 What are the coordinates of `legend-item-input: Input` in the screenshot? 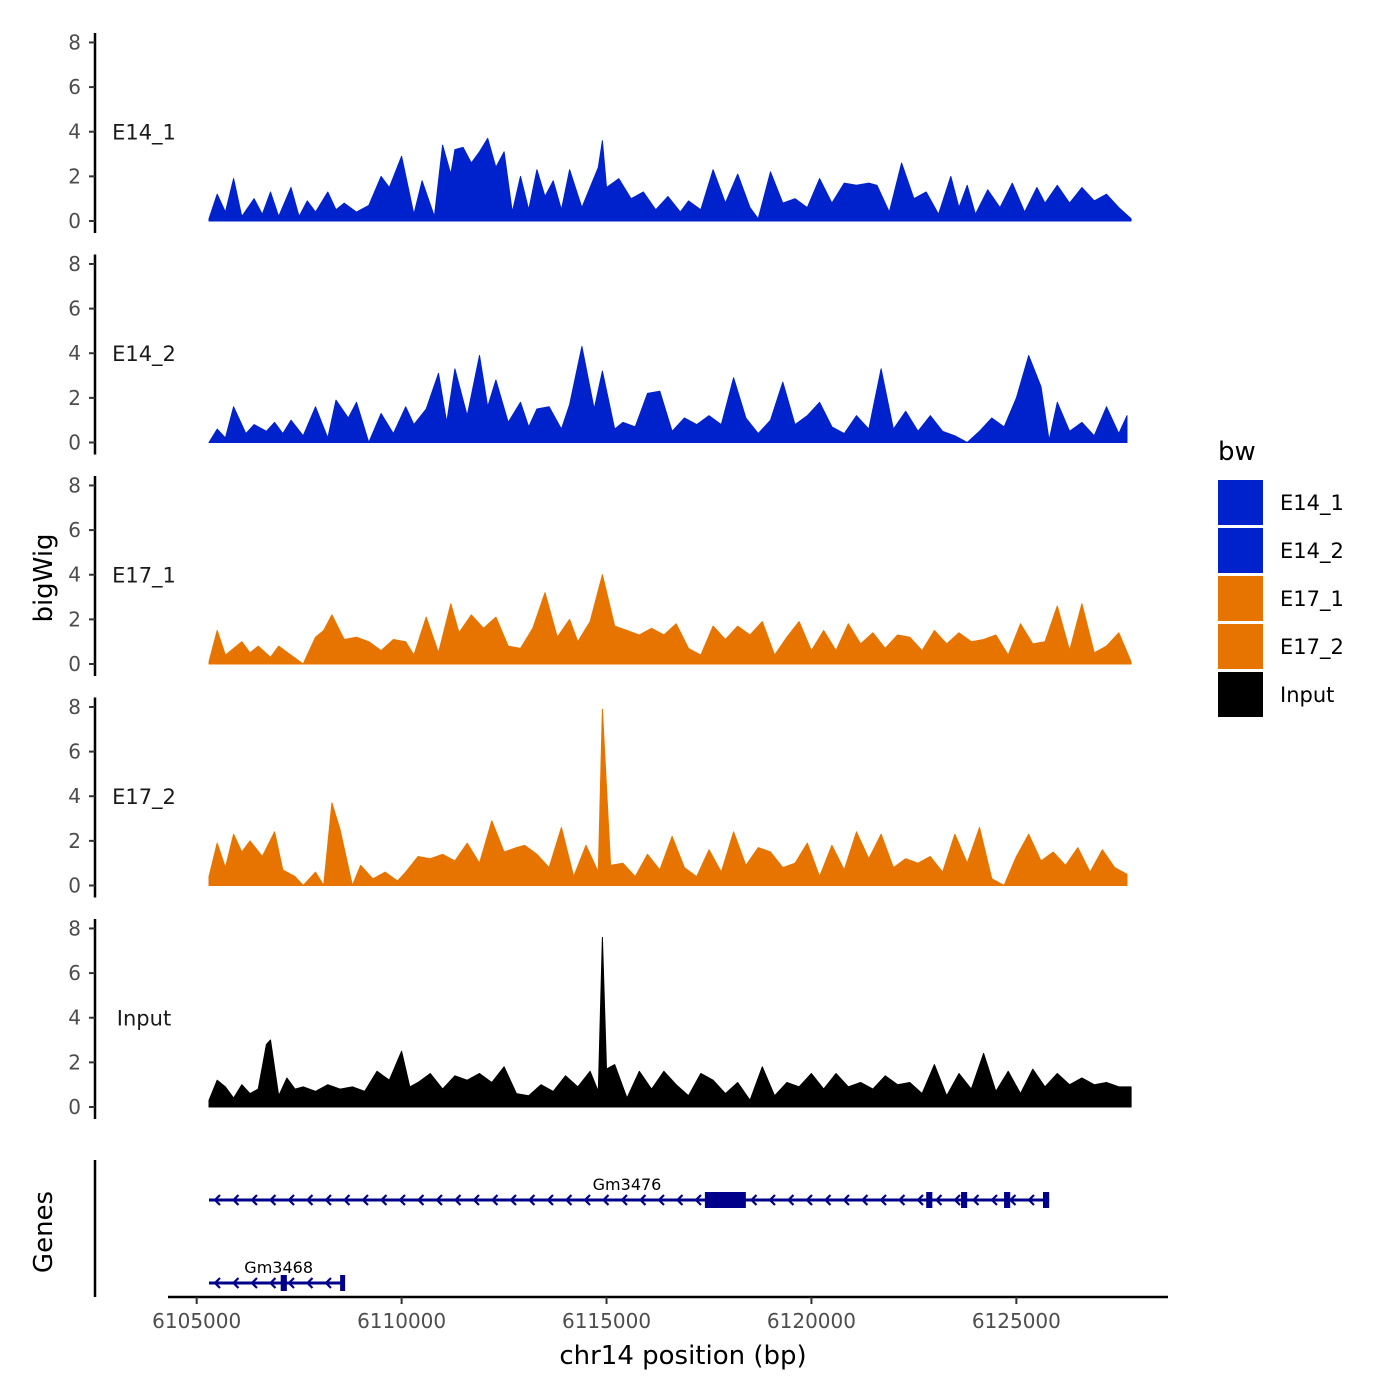 It's located at (1276, 694).